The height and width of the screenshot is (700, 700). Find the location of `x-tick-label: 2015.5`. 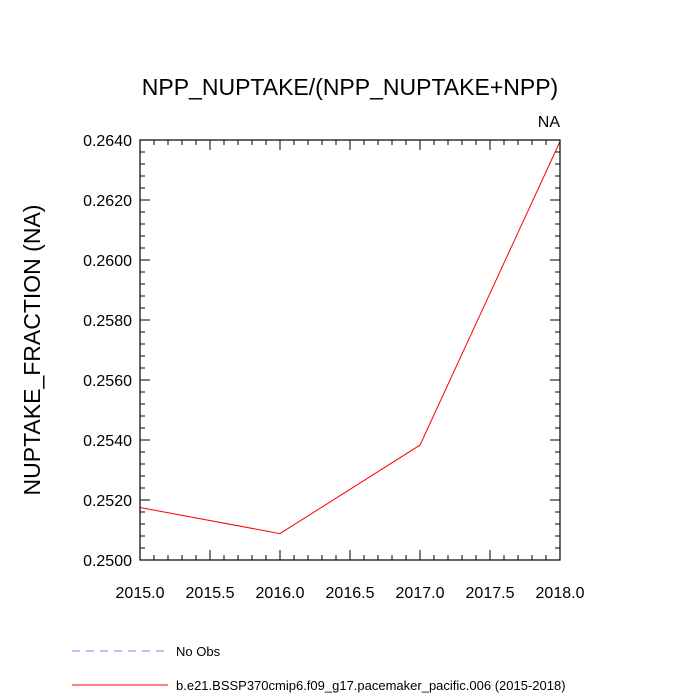

x-tick-label: 2015.5 is located at coordinates (210, 593).